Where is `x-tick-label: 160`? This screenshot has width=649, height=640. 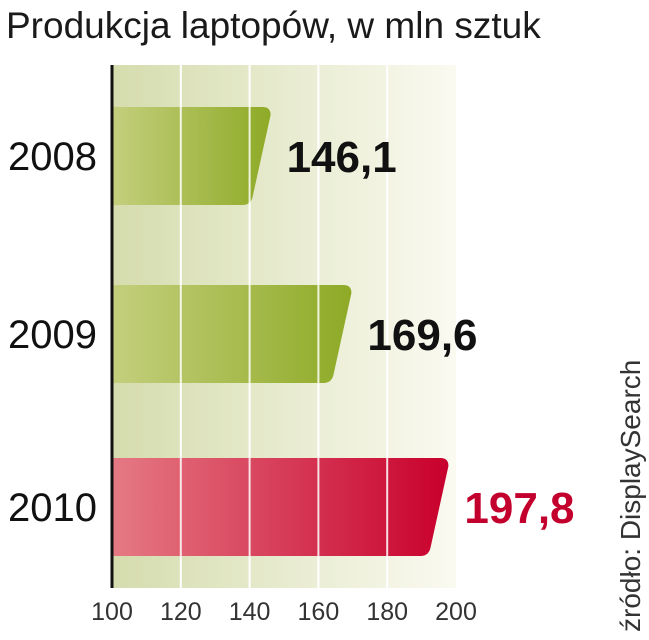
x-tick-label: 160 is located at coordinates (319, 612).